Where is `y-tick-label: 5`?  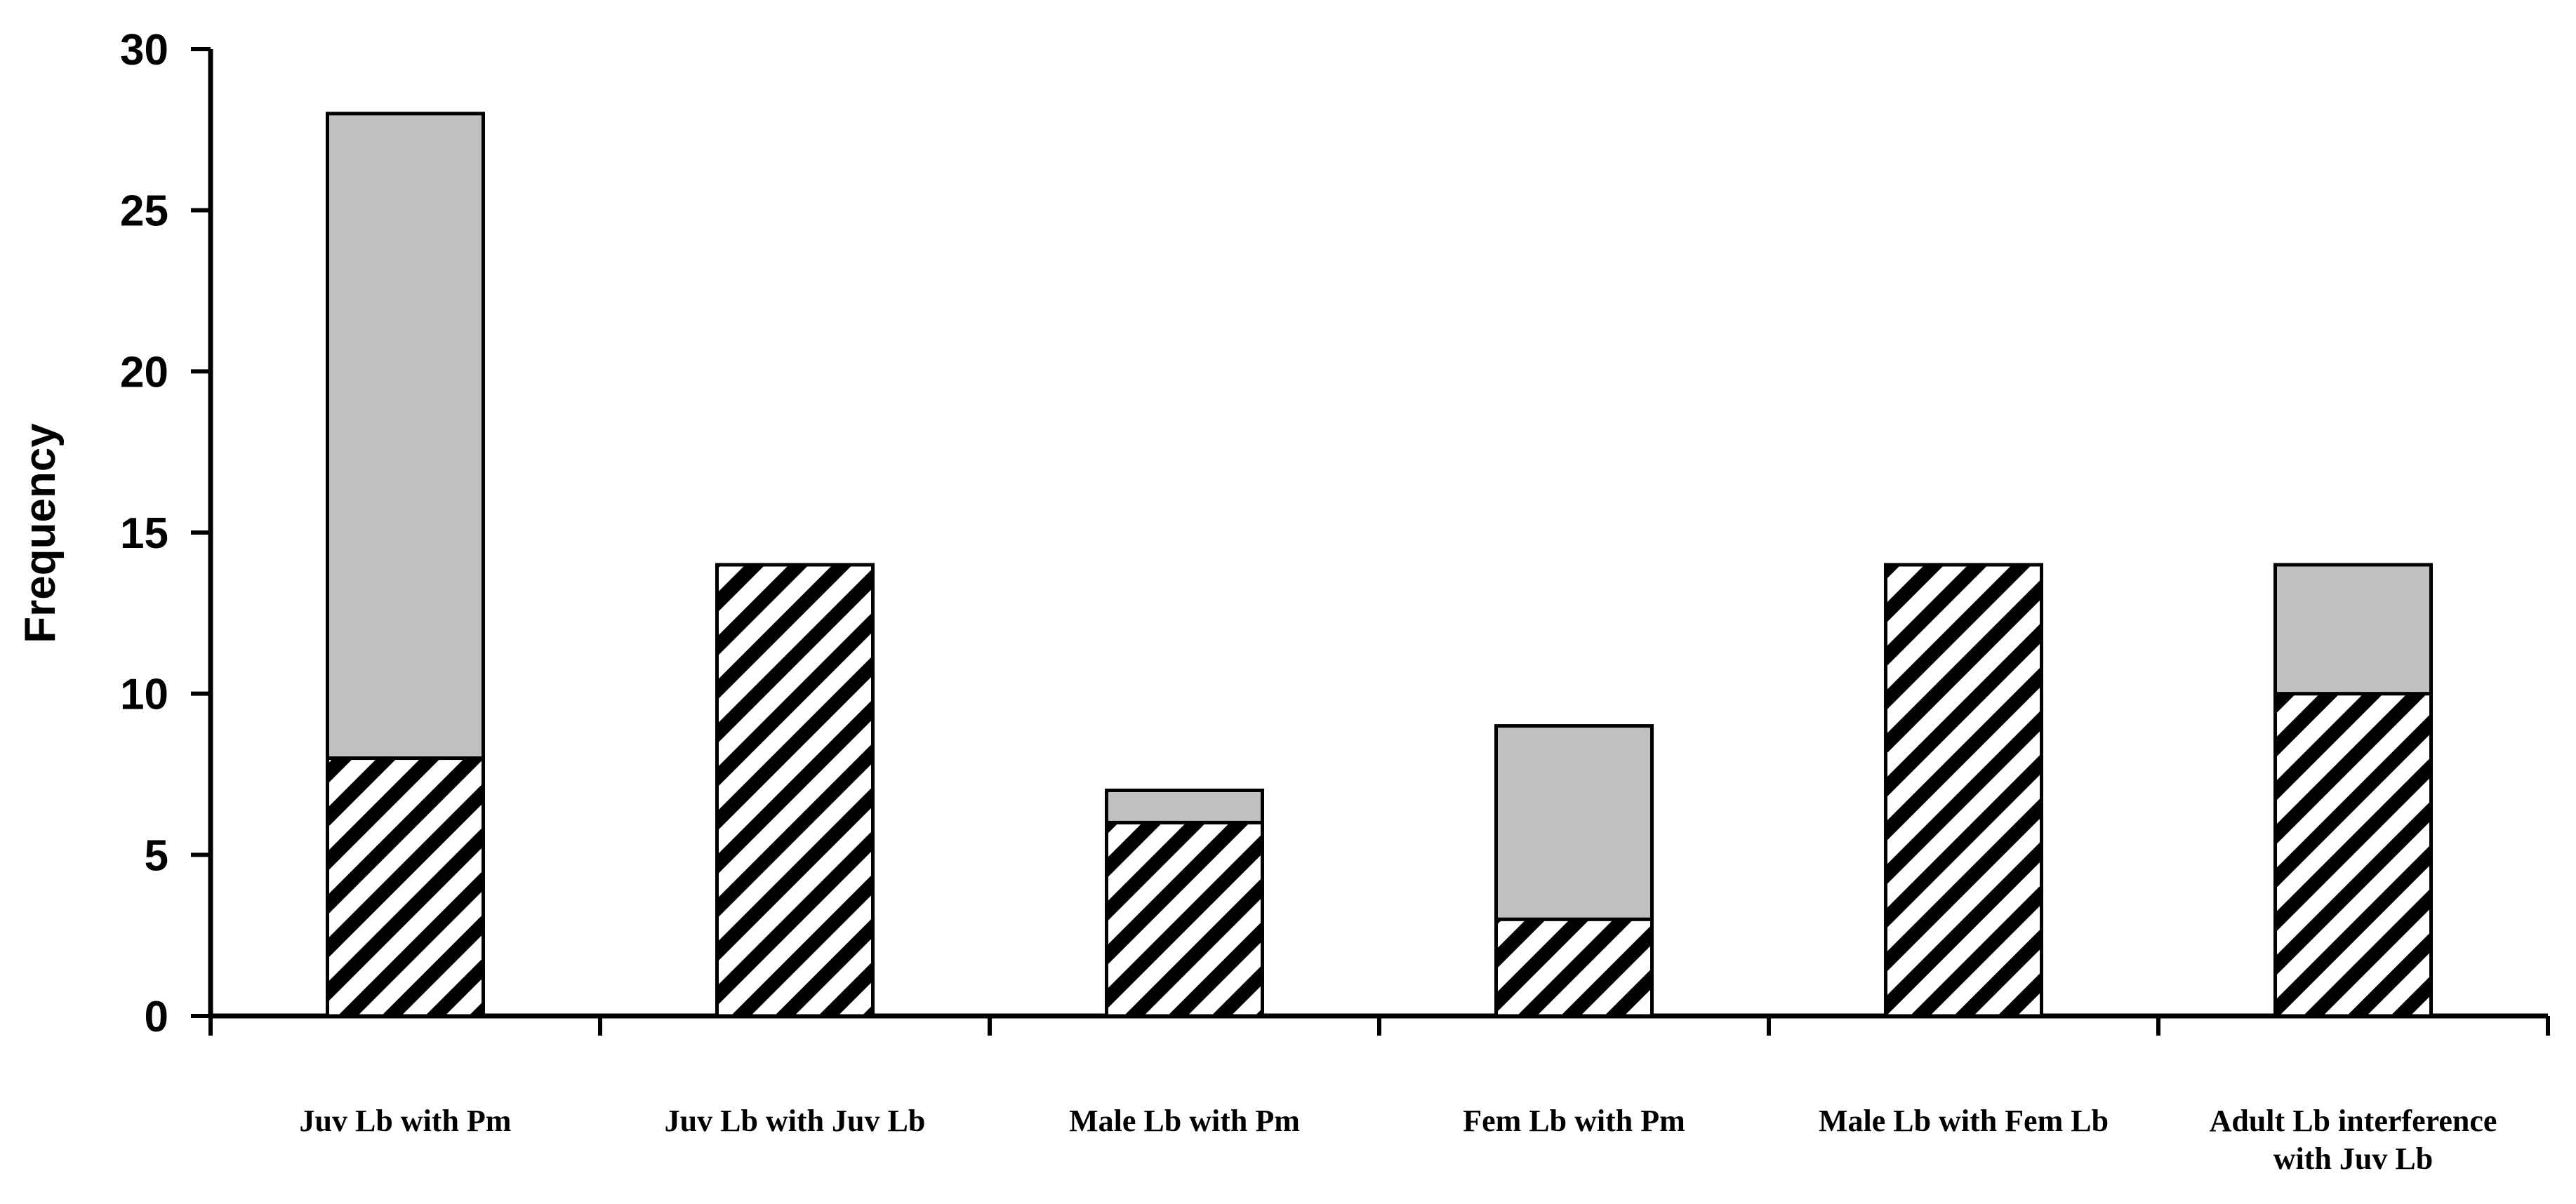 y-tick-label: 5 is located at coordinates (157, 855).